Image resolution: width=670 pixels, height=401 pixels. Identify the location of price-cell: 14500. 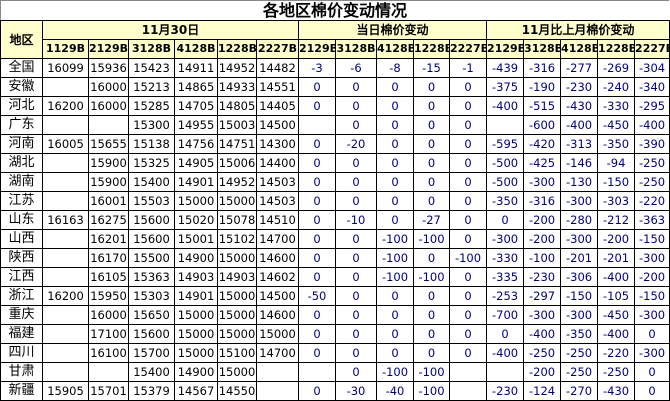
(277, 296).